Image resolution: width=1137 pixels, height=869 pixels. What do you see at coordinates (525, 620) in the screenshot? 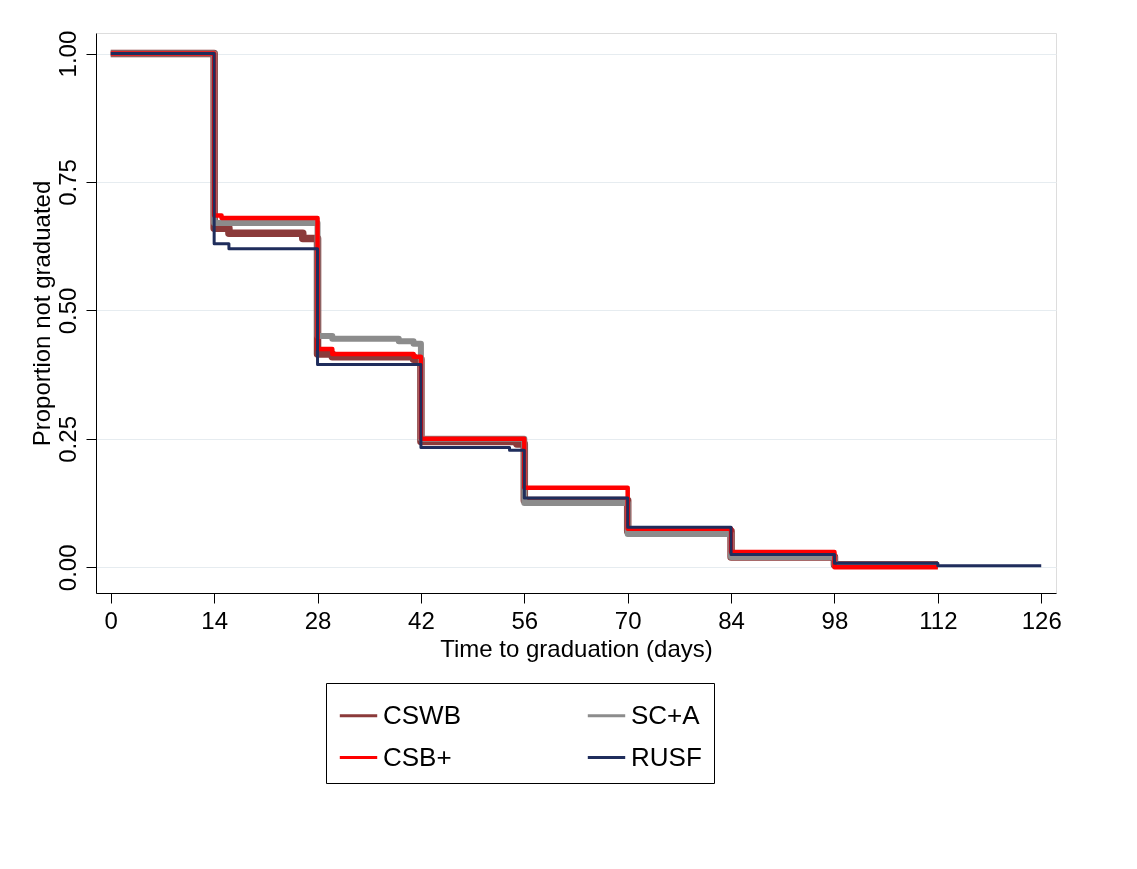
I see `x-tick-label: 56` at bounding box center [525, 620].